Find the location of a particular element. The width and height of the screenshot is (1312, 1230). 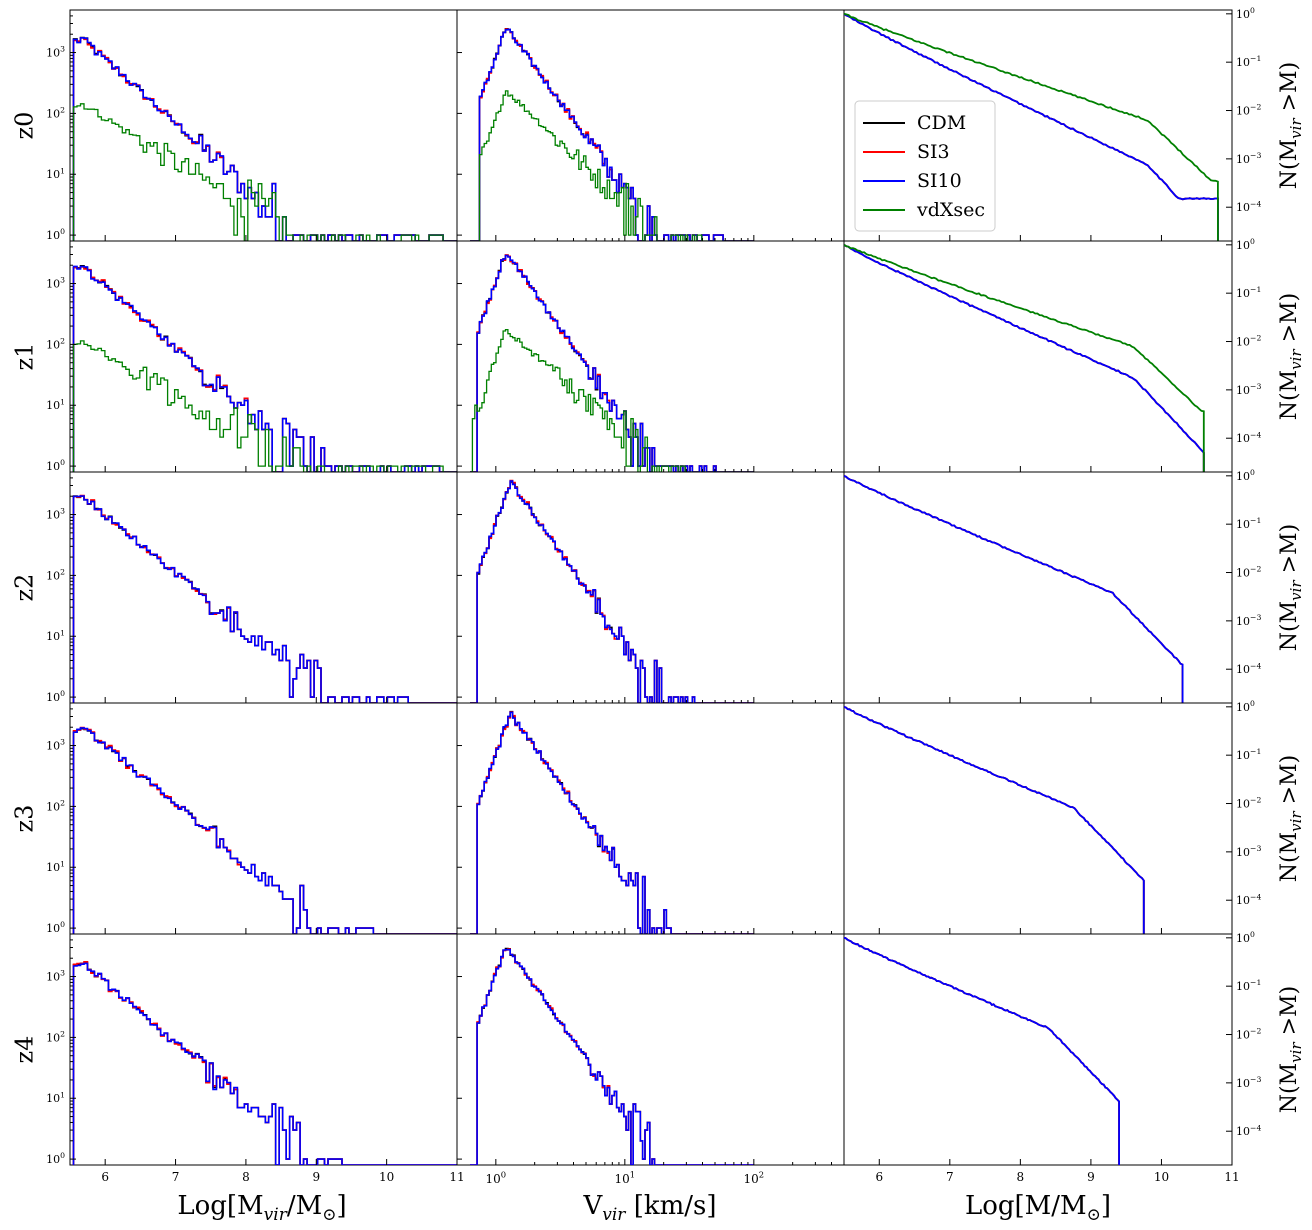

panel-cum-z2 is located at coordinates (1038, 587).